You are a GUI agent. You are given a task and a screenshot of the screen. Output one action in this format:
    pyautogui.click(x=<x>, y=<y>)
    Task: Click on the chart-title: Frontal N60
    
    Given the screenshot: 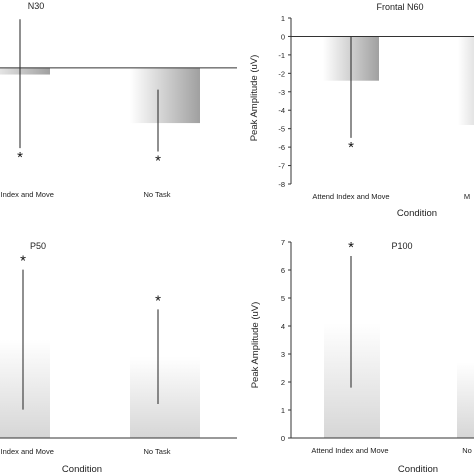 What is the action you would take?
    pyautogui.click(x=399, y=7)
    